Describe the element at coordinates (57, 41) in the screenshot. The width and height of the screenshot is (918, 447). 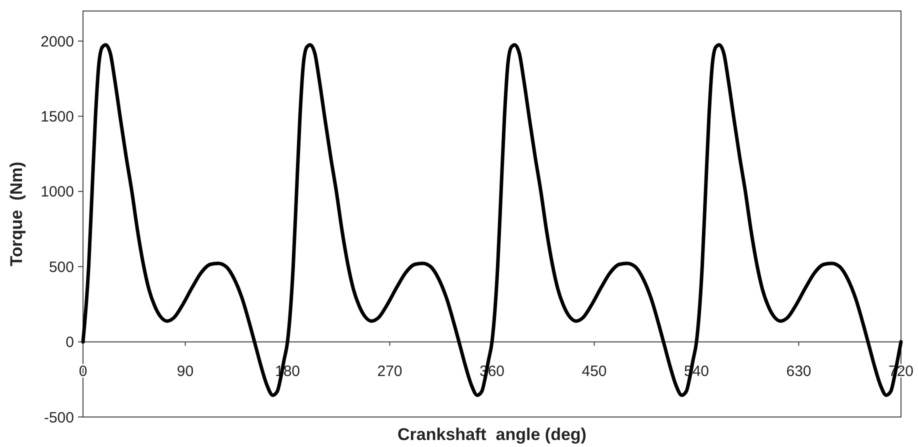
I see `y-tick-label: 2000` at that location.